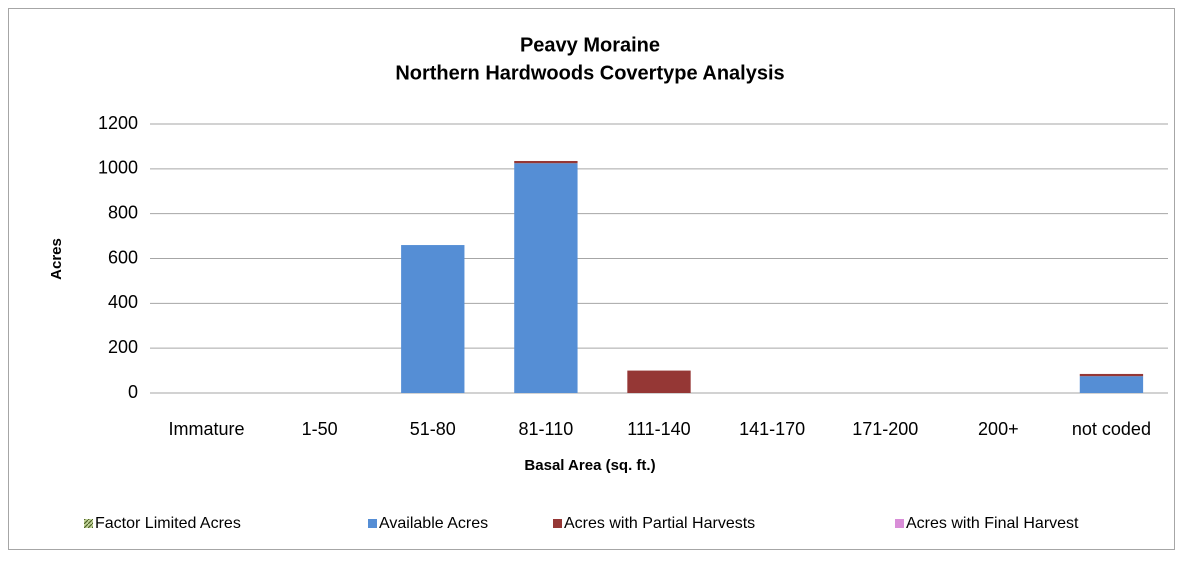  I want to click on y-tick-label: 1200, so click(118, 123).